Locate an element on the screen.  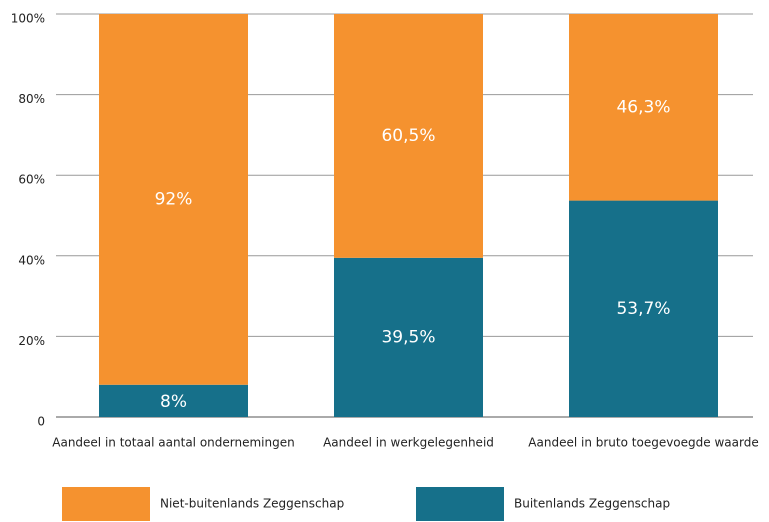
legend-label: Buitenlands Zeggenschap is located at coordinates (592, 504).